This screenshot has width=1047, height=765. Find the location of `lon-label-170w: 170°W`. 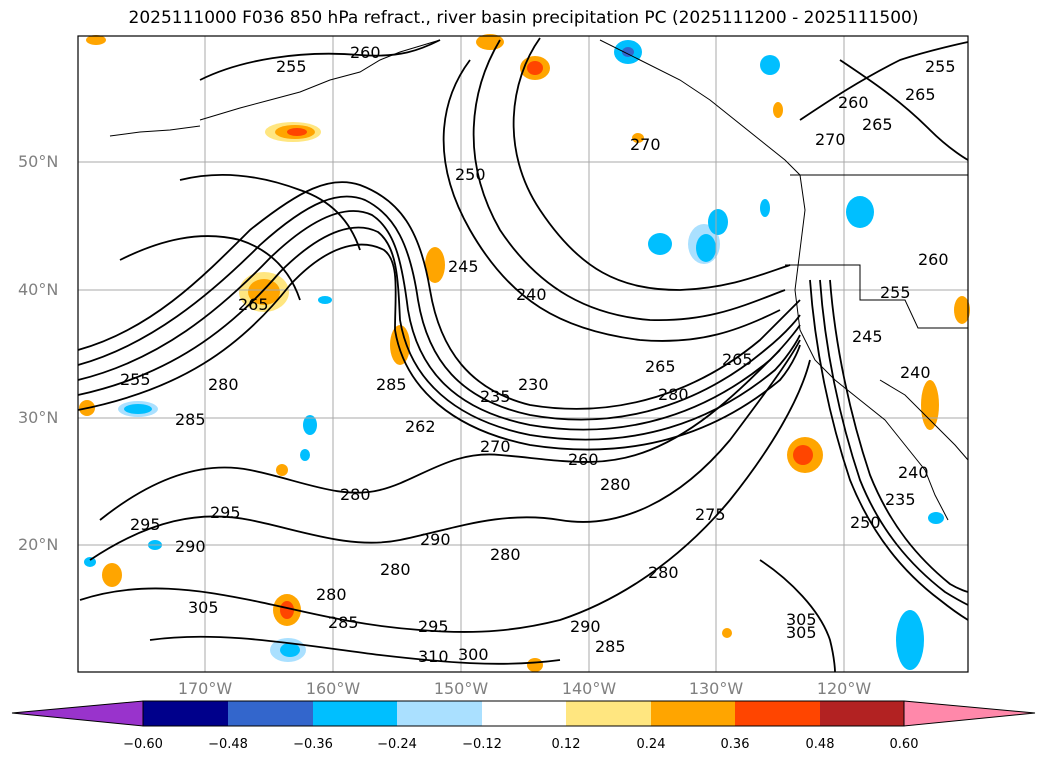

lon-label-170w: 170°W is located at coordinates (205, 688).